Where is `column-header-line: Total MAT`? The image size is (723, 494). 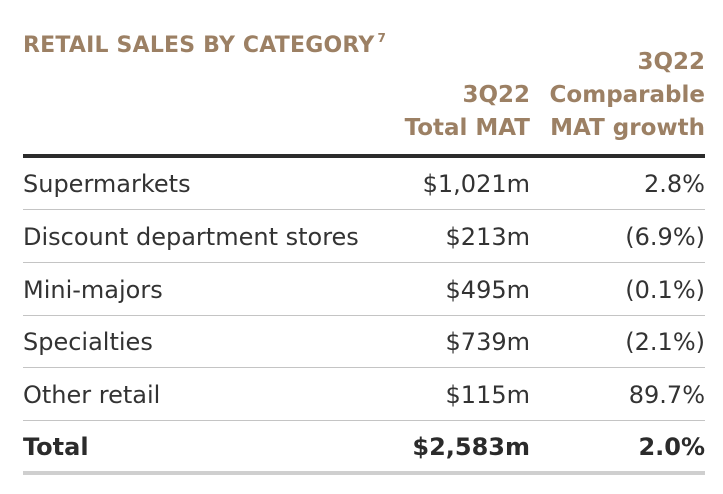
column-header-line: Total MAT is located at coordinates (467, 128).